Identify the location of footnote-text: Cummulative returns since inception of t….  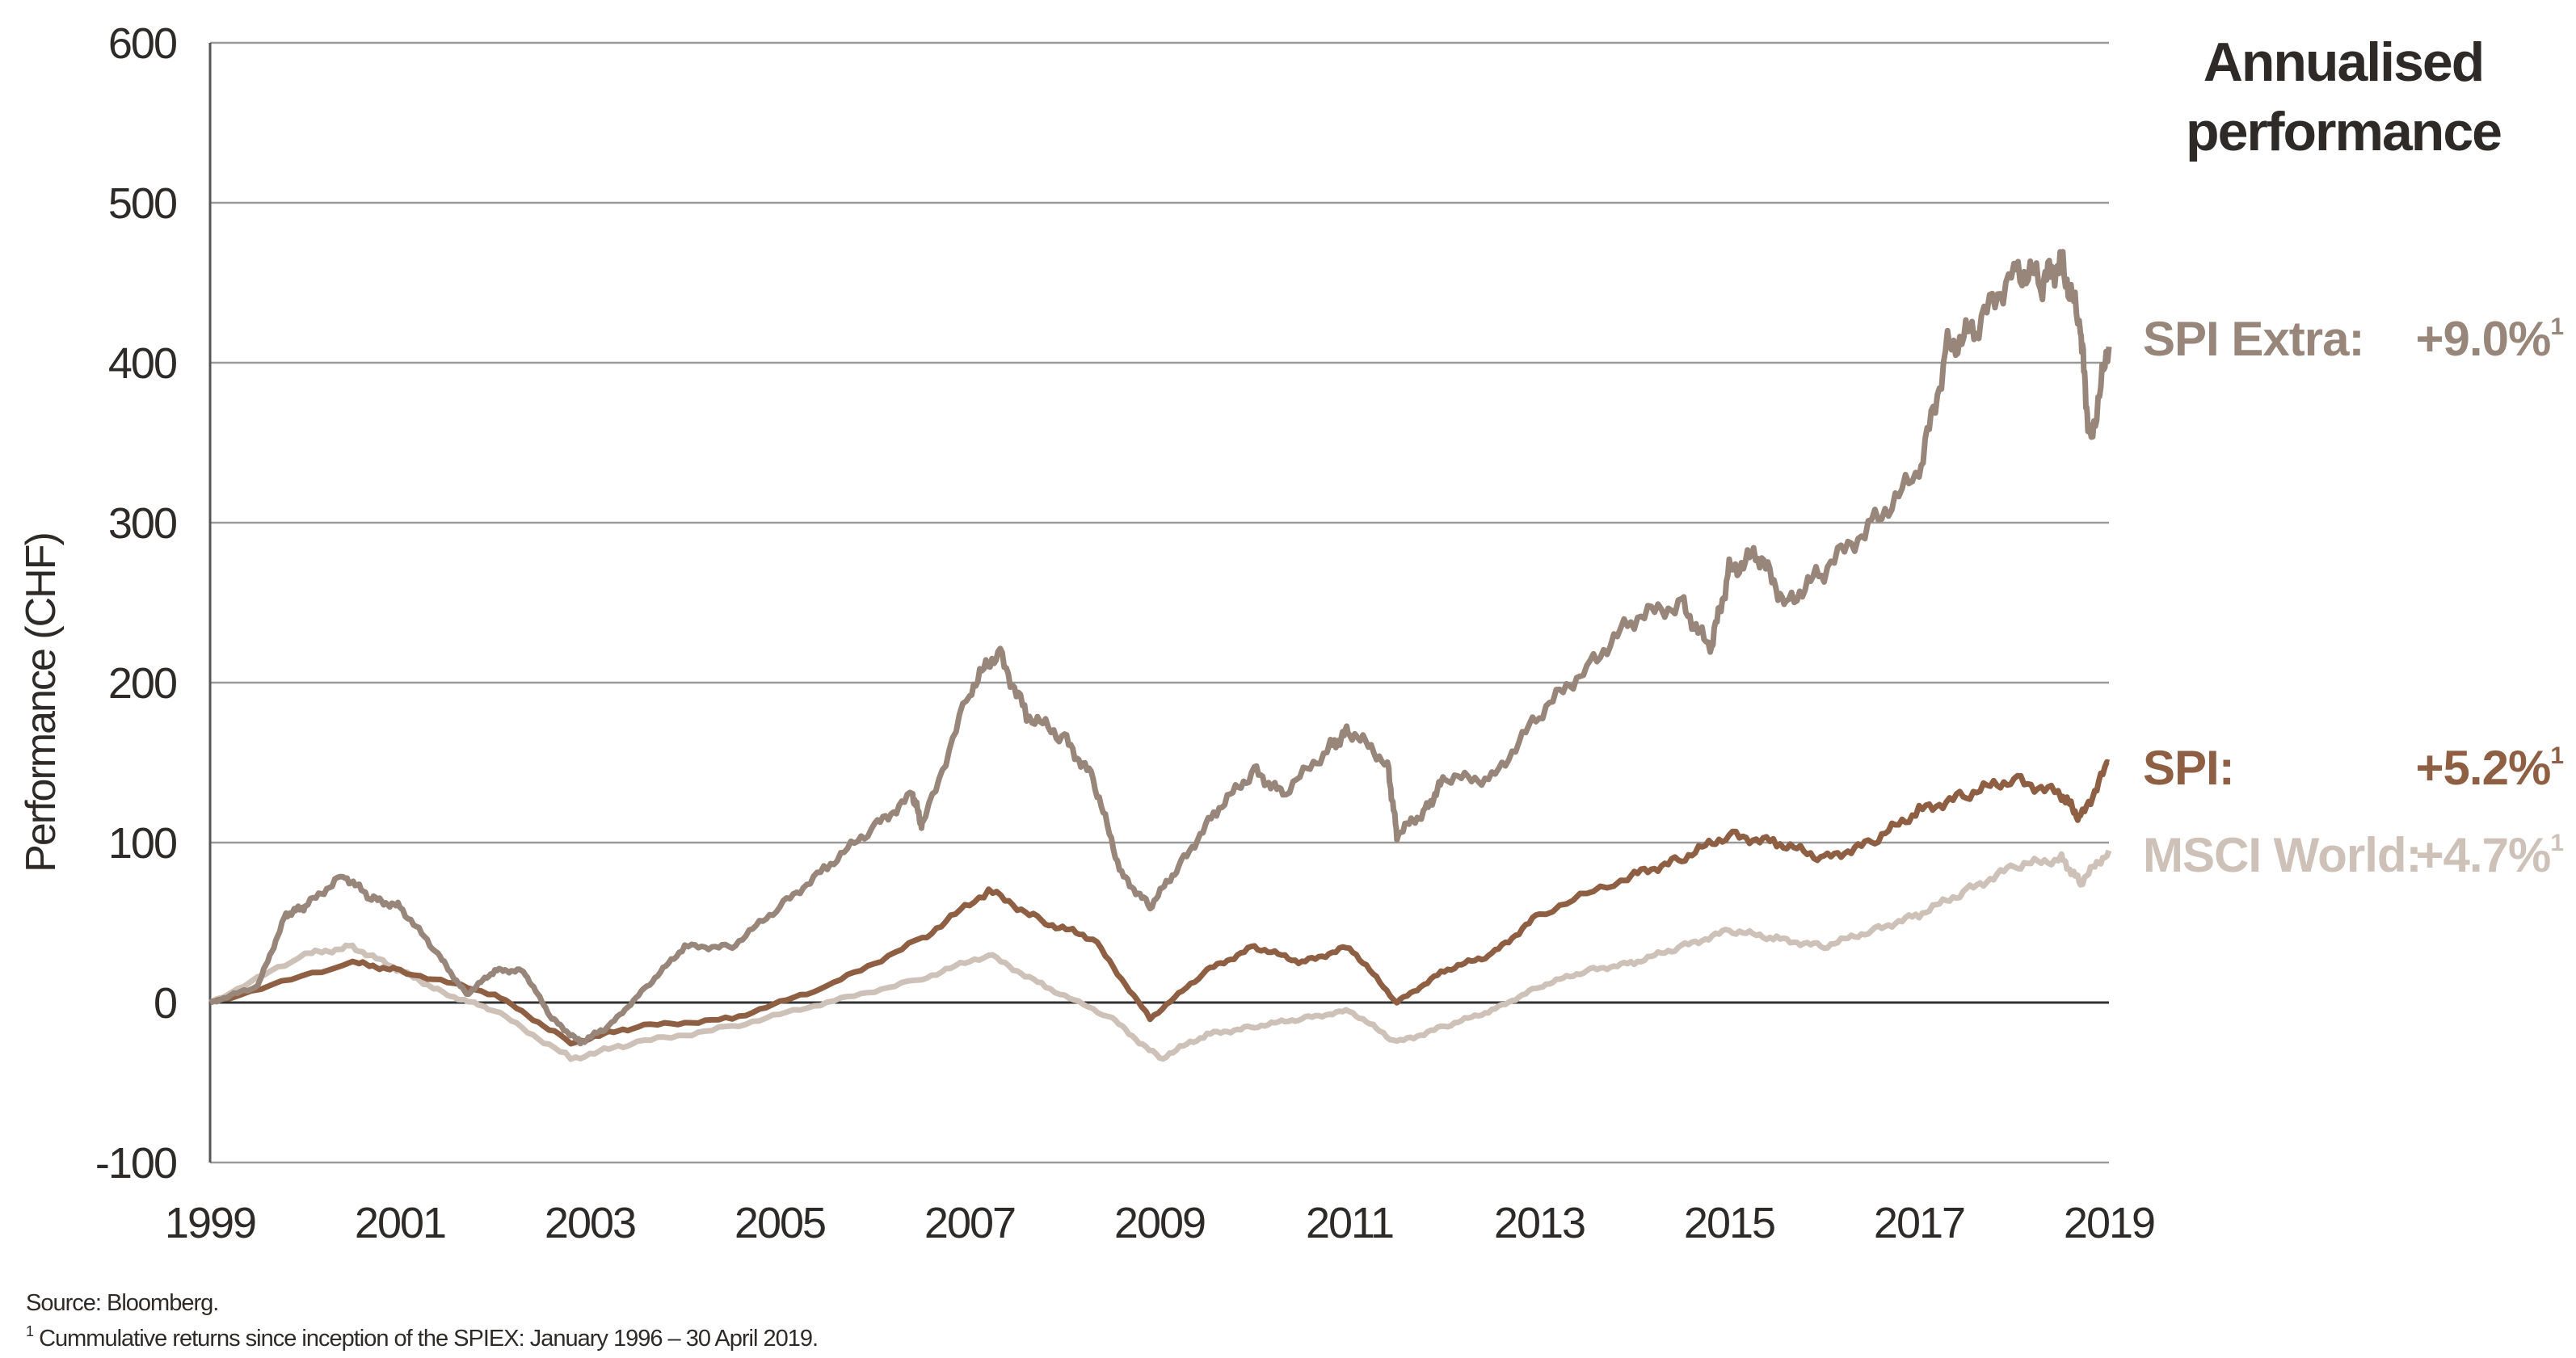
(425, 1339).